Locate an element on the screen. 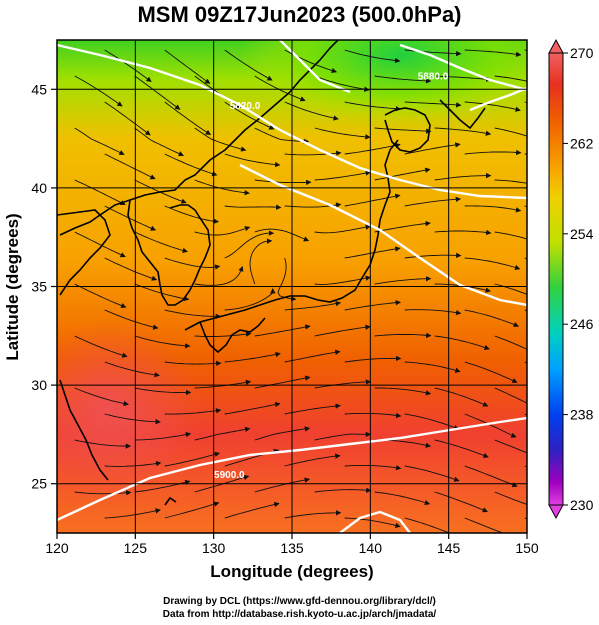  colorbar: 270 262 254 246 238 230 is located at coordinates (571, 279).